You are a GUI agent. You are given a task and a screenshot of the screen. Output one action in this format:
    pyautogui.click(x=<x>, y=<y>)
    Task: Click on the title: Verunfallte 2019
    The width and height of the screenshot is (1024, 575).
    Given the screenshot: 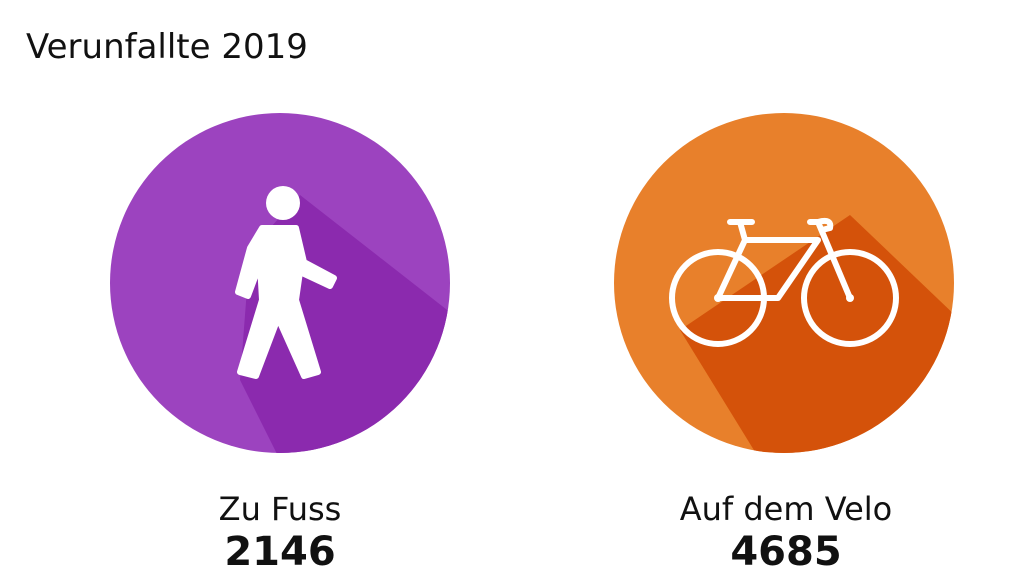 What is the action you would take?
    pyautogui.click(x=167, y=47)
    